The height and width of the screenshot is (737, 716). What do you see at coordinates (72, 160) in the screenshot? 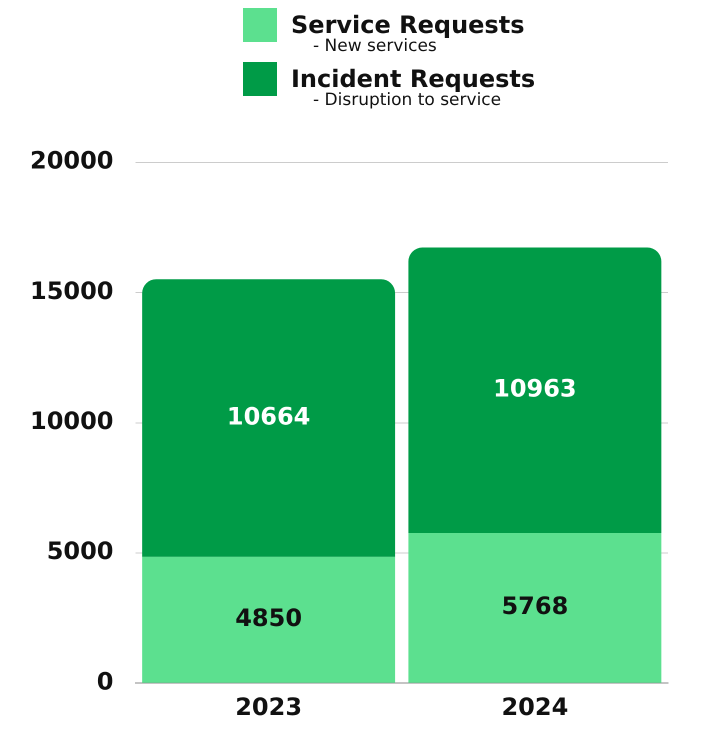
I see `y-tick-label: 20000` at bounding box center [72, 160].